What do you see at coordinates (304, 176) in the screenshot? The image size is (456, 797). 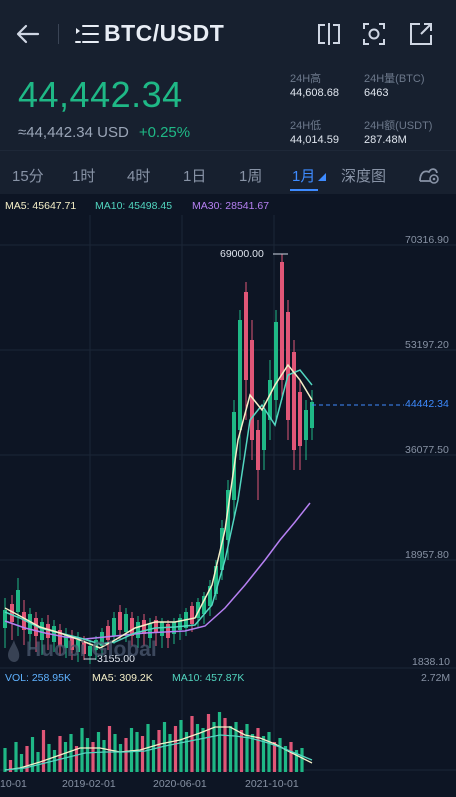 I see `tab-1mo-label: 1月` at bounding box center [304, 176].